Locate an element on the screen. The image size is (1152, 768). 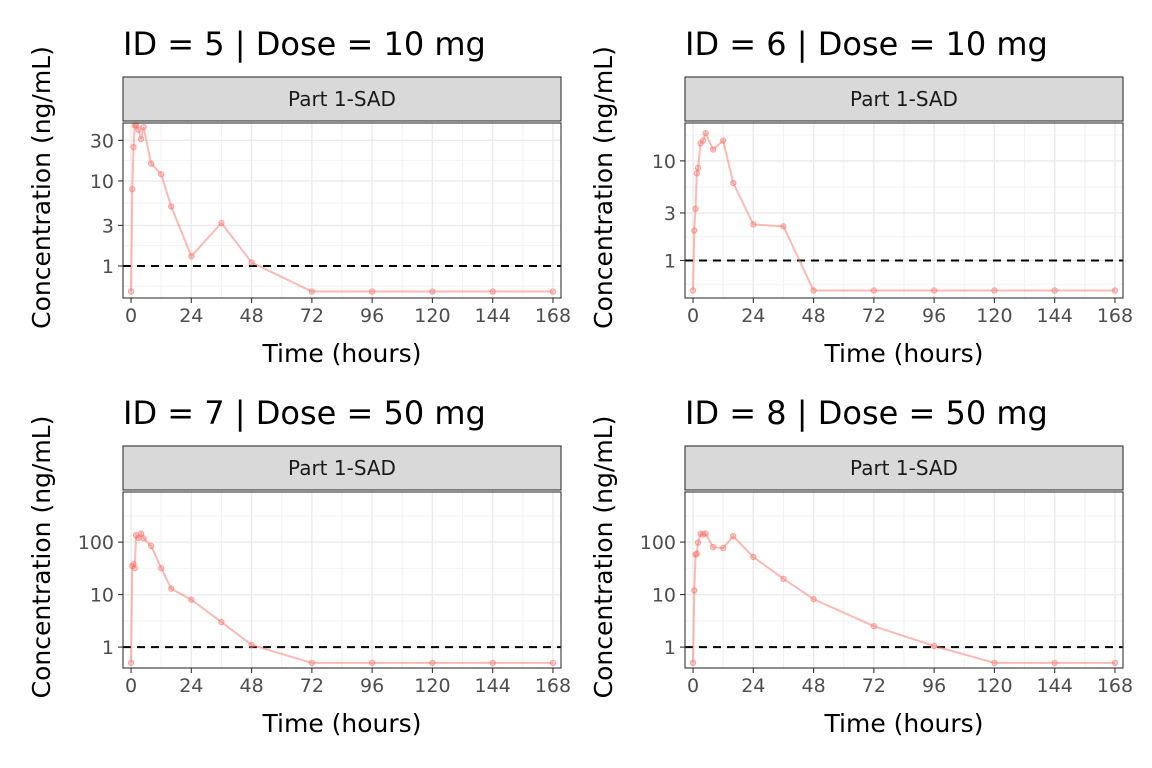
grid-lines is located at coordinates (342, 210).